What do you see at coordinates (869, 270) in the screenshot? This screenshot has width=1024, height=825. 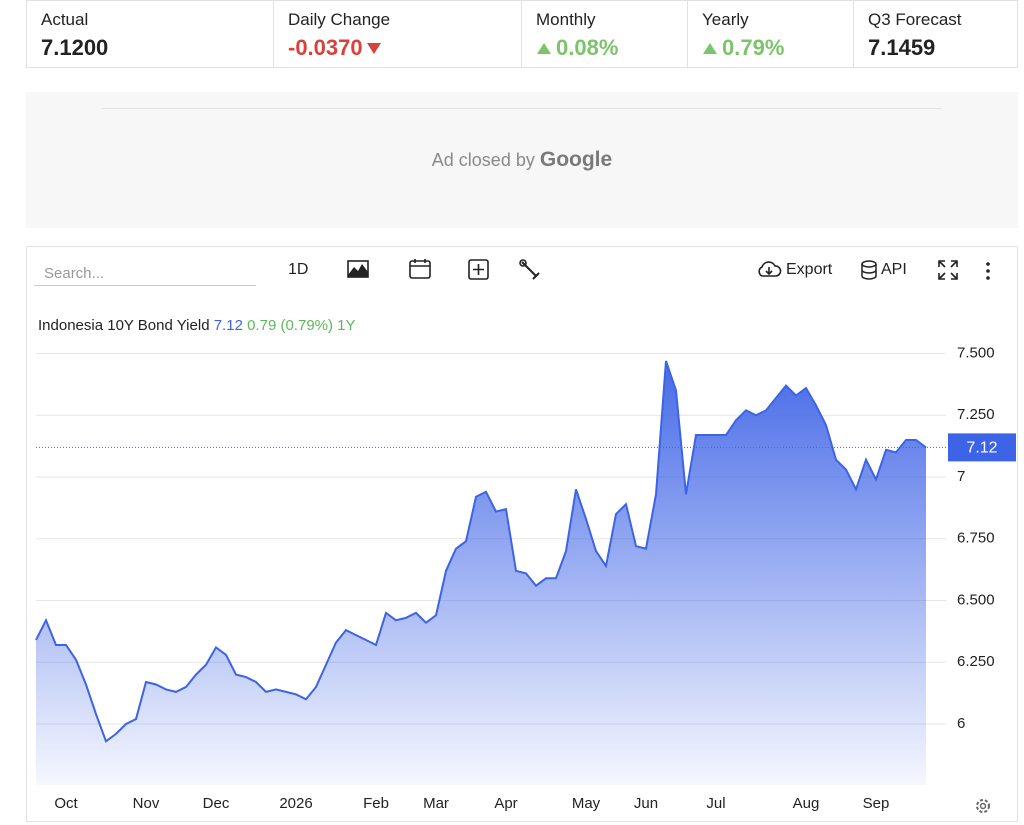 I see `api-icon` at bounding box center [869, 270].